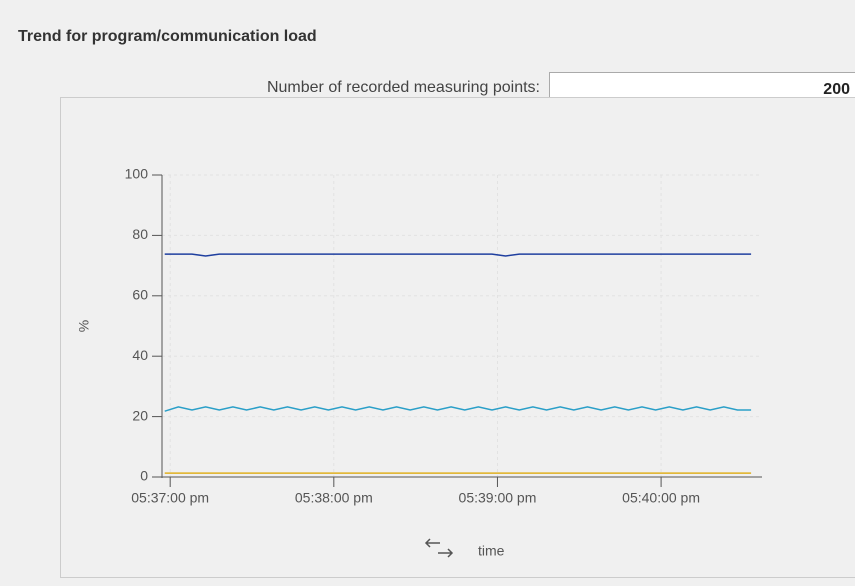 This screenshot has width=855, height=586. I want to click on x-tick-label: 05:38:00 pm, so click(334, 498).